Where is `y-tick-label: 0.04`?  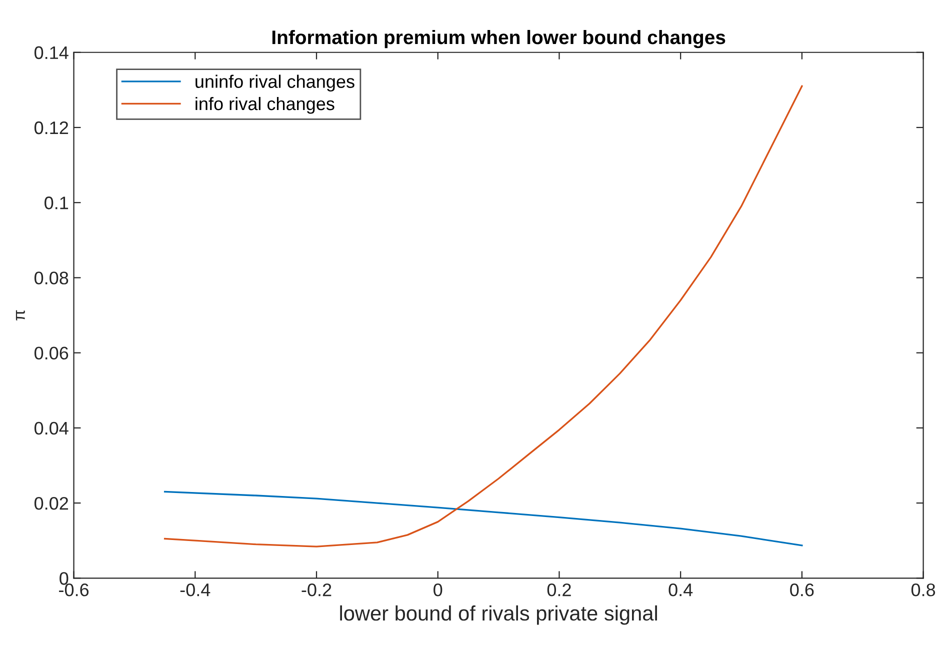 y-tick-label: 0.04 is located at coordinates (51, 428).